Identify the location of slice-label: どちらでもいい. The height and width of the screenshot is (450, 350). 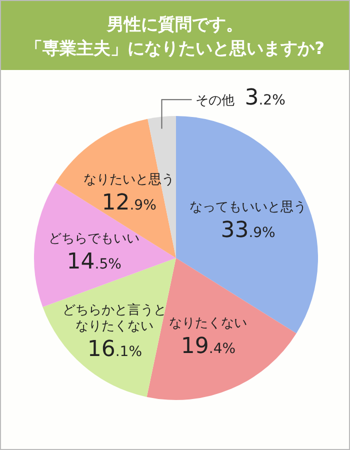
(94, 238).